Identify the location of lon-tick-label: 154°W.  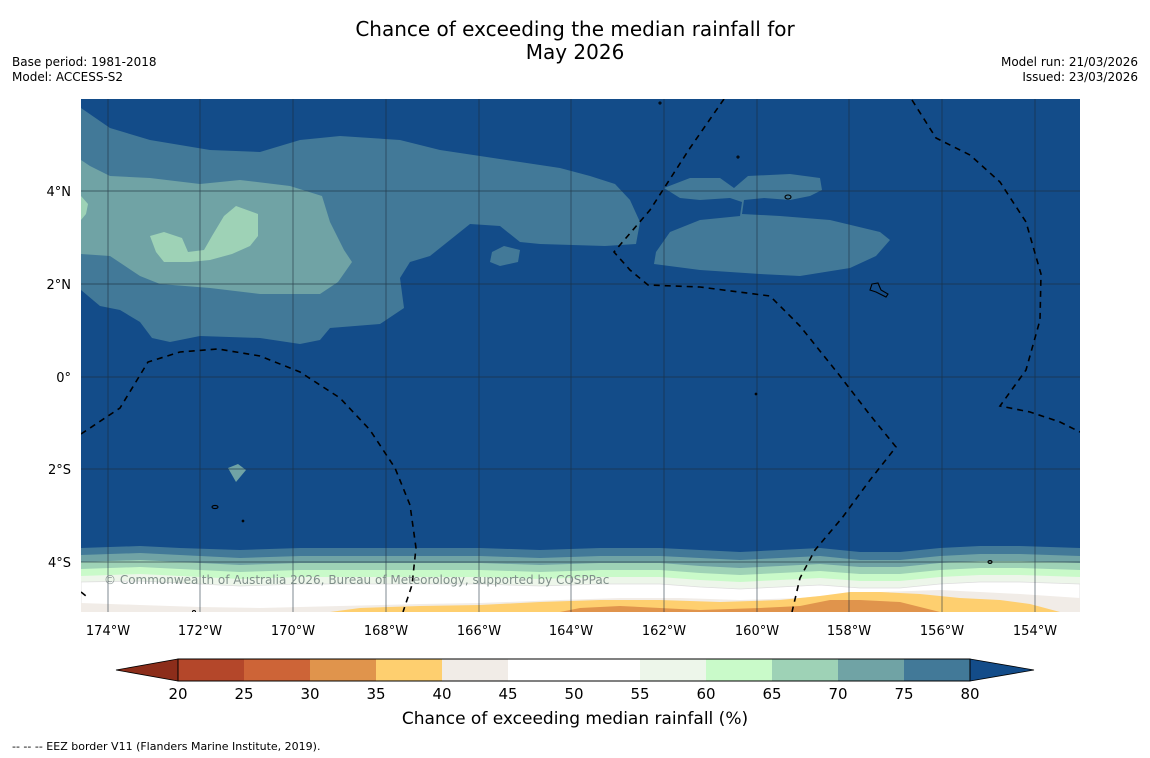
(1035, 631).